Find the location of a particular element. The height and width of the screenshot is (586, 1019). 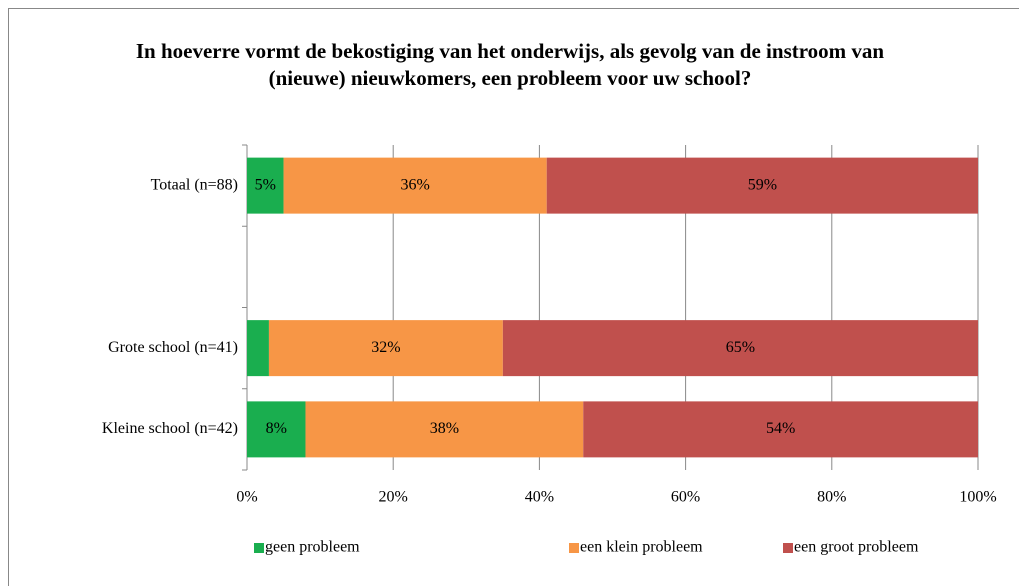

x-tick-label: 60% is located at coordinates (685, 497).